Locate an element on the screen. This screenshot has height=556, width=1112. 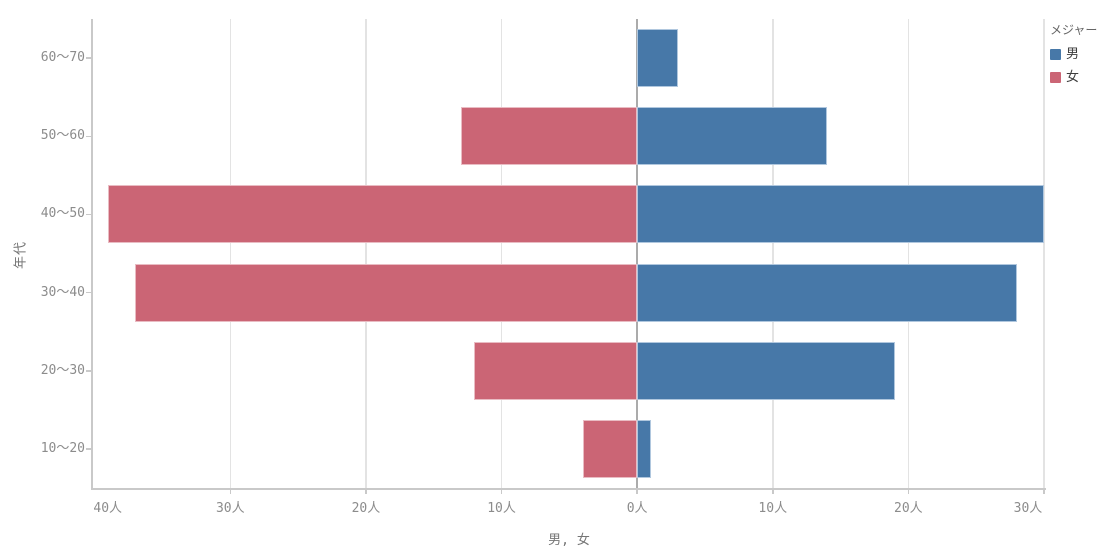
legend-item-female: 女 is located at coordinates (1073, 77).